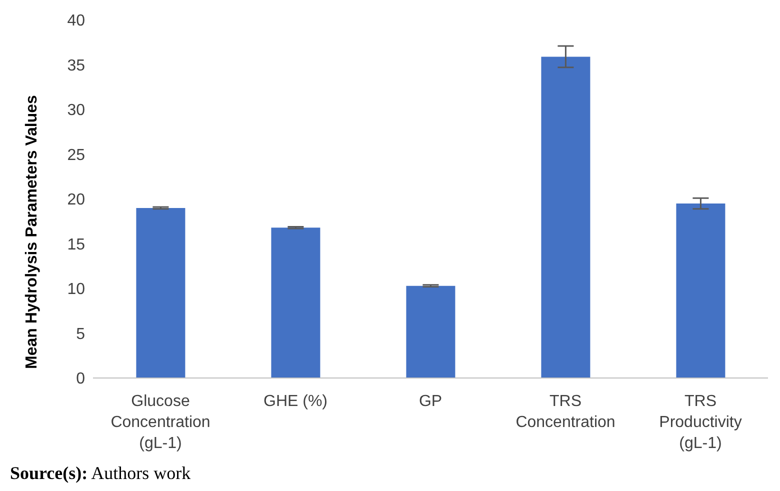 The image size is (780, 491). Describe the element at coordinates (76, 65) in the screenshot. I see `y-tick-label: 35` at that location.